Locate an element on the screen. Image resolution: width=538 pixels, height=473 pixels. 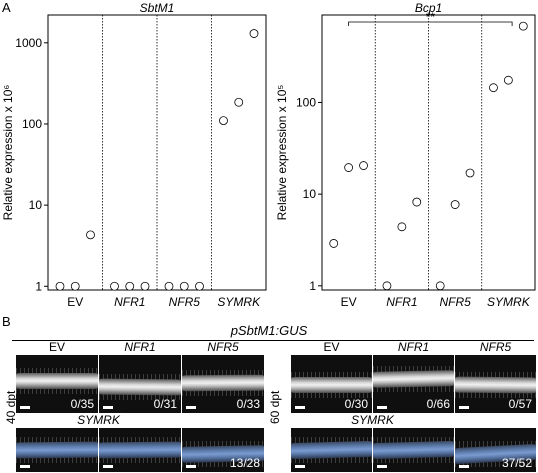
gus-photo: 0/66 is located at coordinates (413, 384).